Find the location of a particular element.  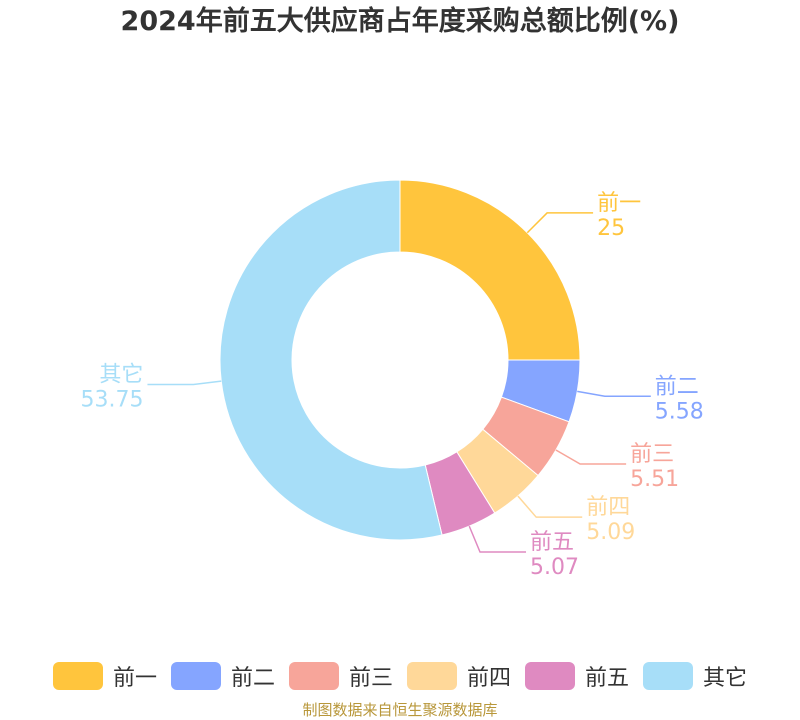

slice-value-label: 5.07 is located at coordinates (554, 567).